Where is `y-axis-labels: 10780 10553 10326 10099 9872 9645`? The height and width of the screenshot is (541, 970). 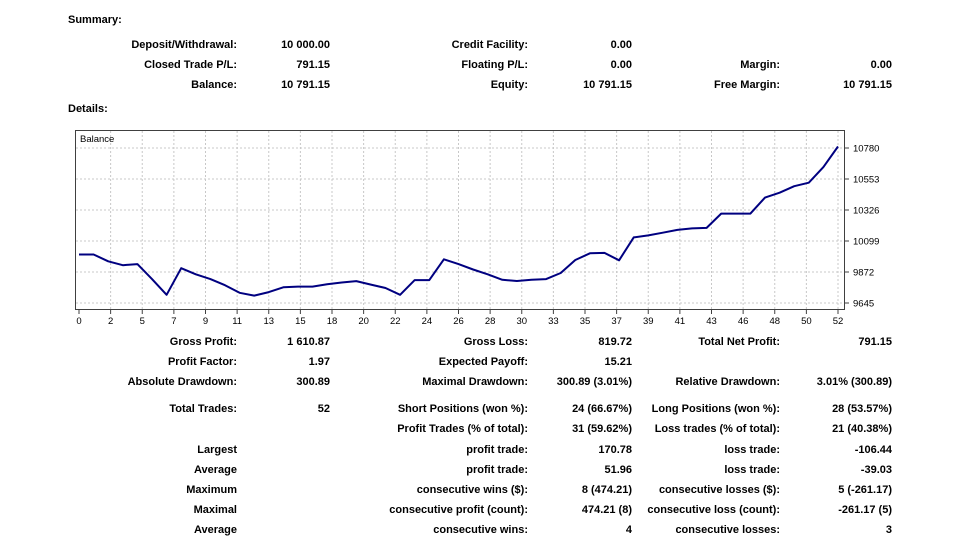 y-axis-labels: 10780 10553 10326 10099 9872 9645 is located at coordinates (862, 227).